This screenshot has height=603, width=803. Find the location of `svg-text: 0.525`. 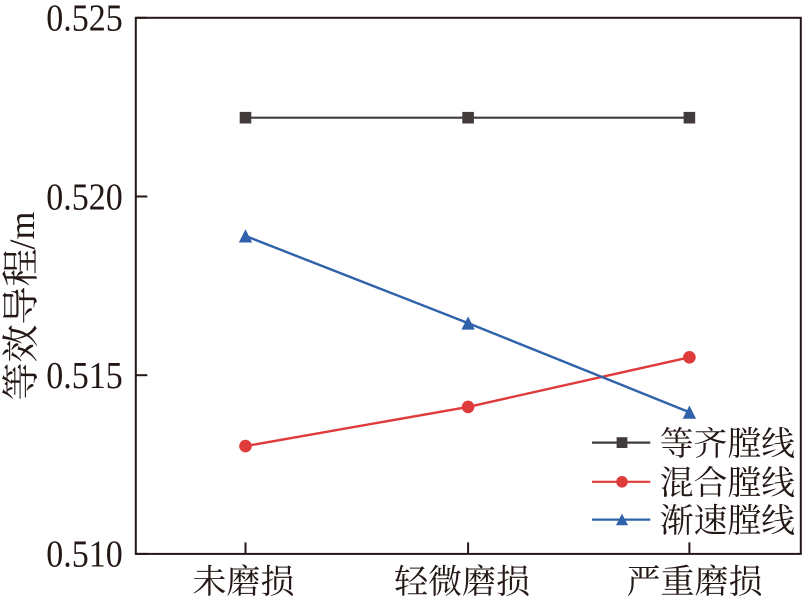

svg-text: 0.525 is located at coordinates (84, 19).